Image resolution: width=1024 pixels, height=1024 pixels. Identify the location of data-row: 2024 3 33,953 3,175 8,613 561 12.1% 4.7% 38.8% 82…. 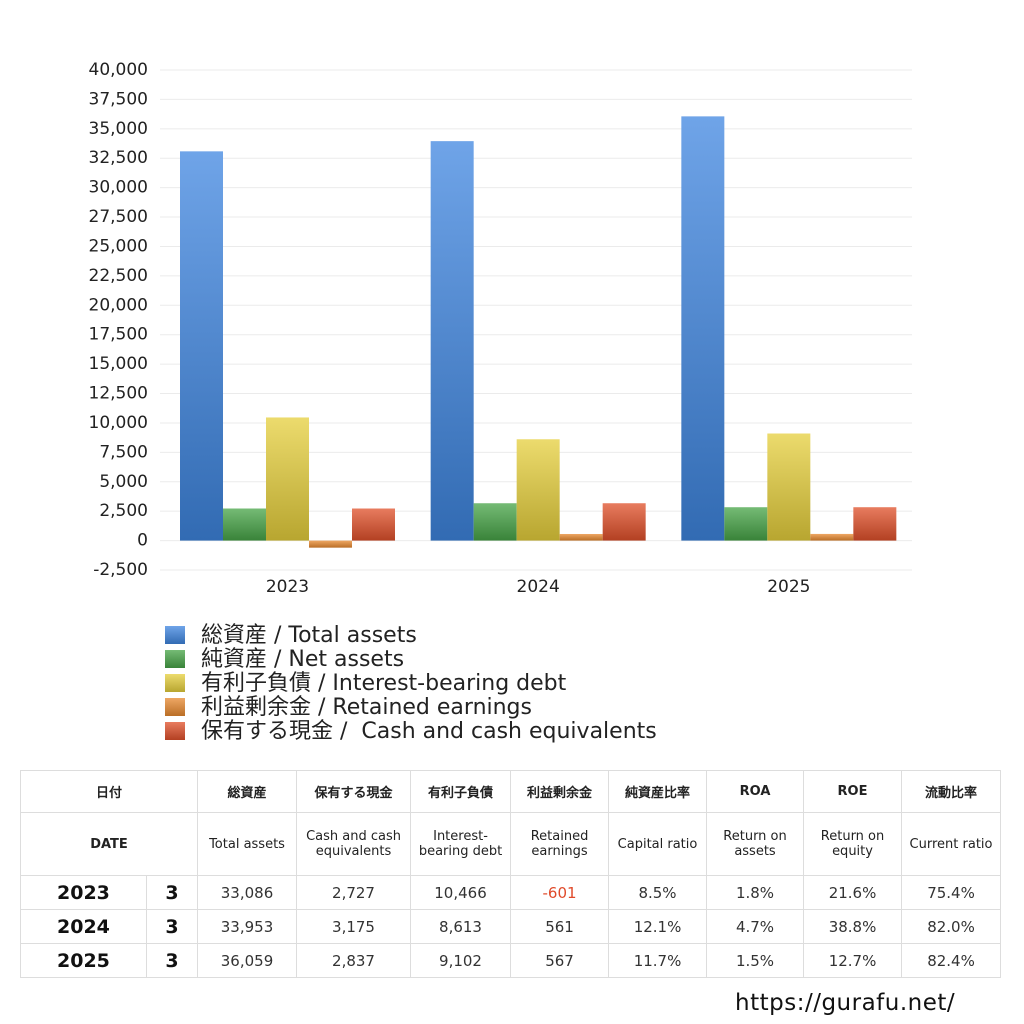
(511, 926).